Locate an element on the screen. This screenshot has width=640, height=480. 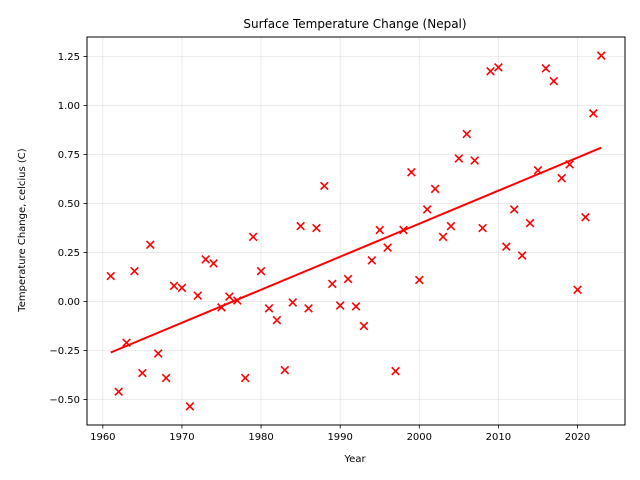
y-tick-label: 0.75 is located at coordinates (69, 155).